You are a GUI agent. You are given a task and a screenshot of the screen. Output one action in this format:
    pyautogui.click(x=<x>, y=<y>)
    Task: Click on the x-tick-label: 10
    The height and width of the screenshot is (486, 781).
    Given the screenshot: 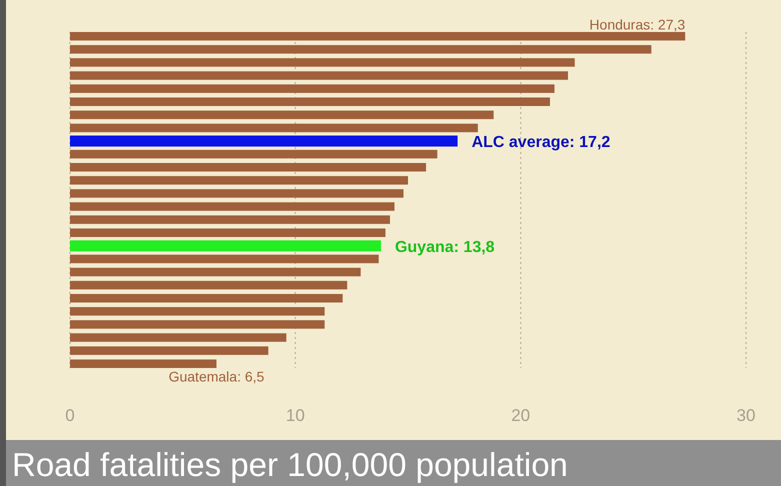 What is the action you would take?
    pyautogui.click(x=295, y=415)
    